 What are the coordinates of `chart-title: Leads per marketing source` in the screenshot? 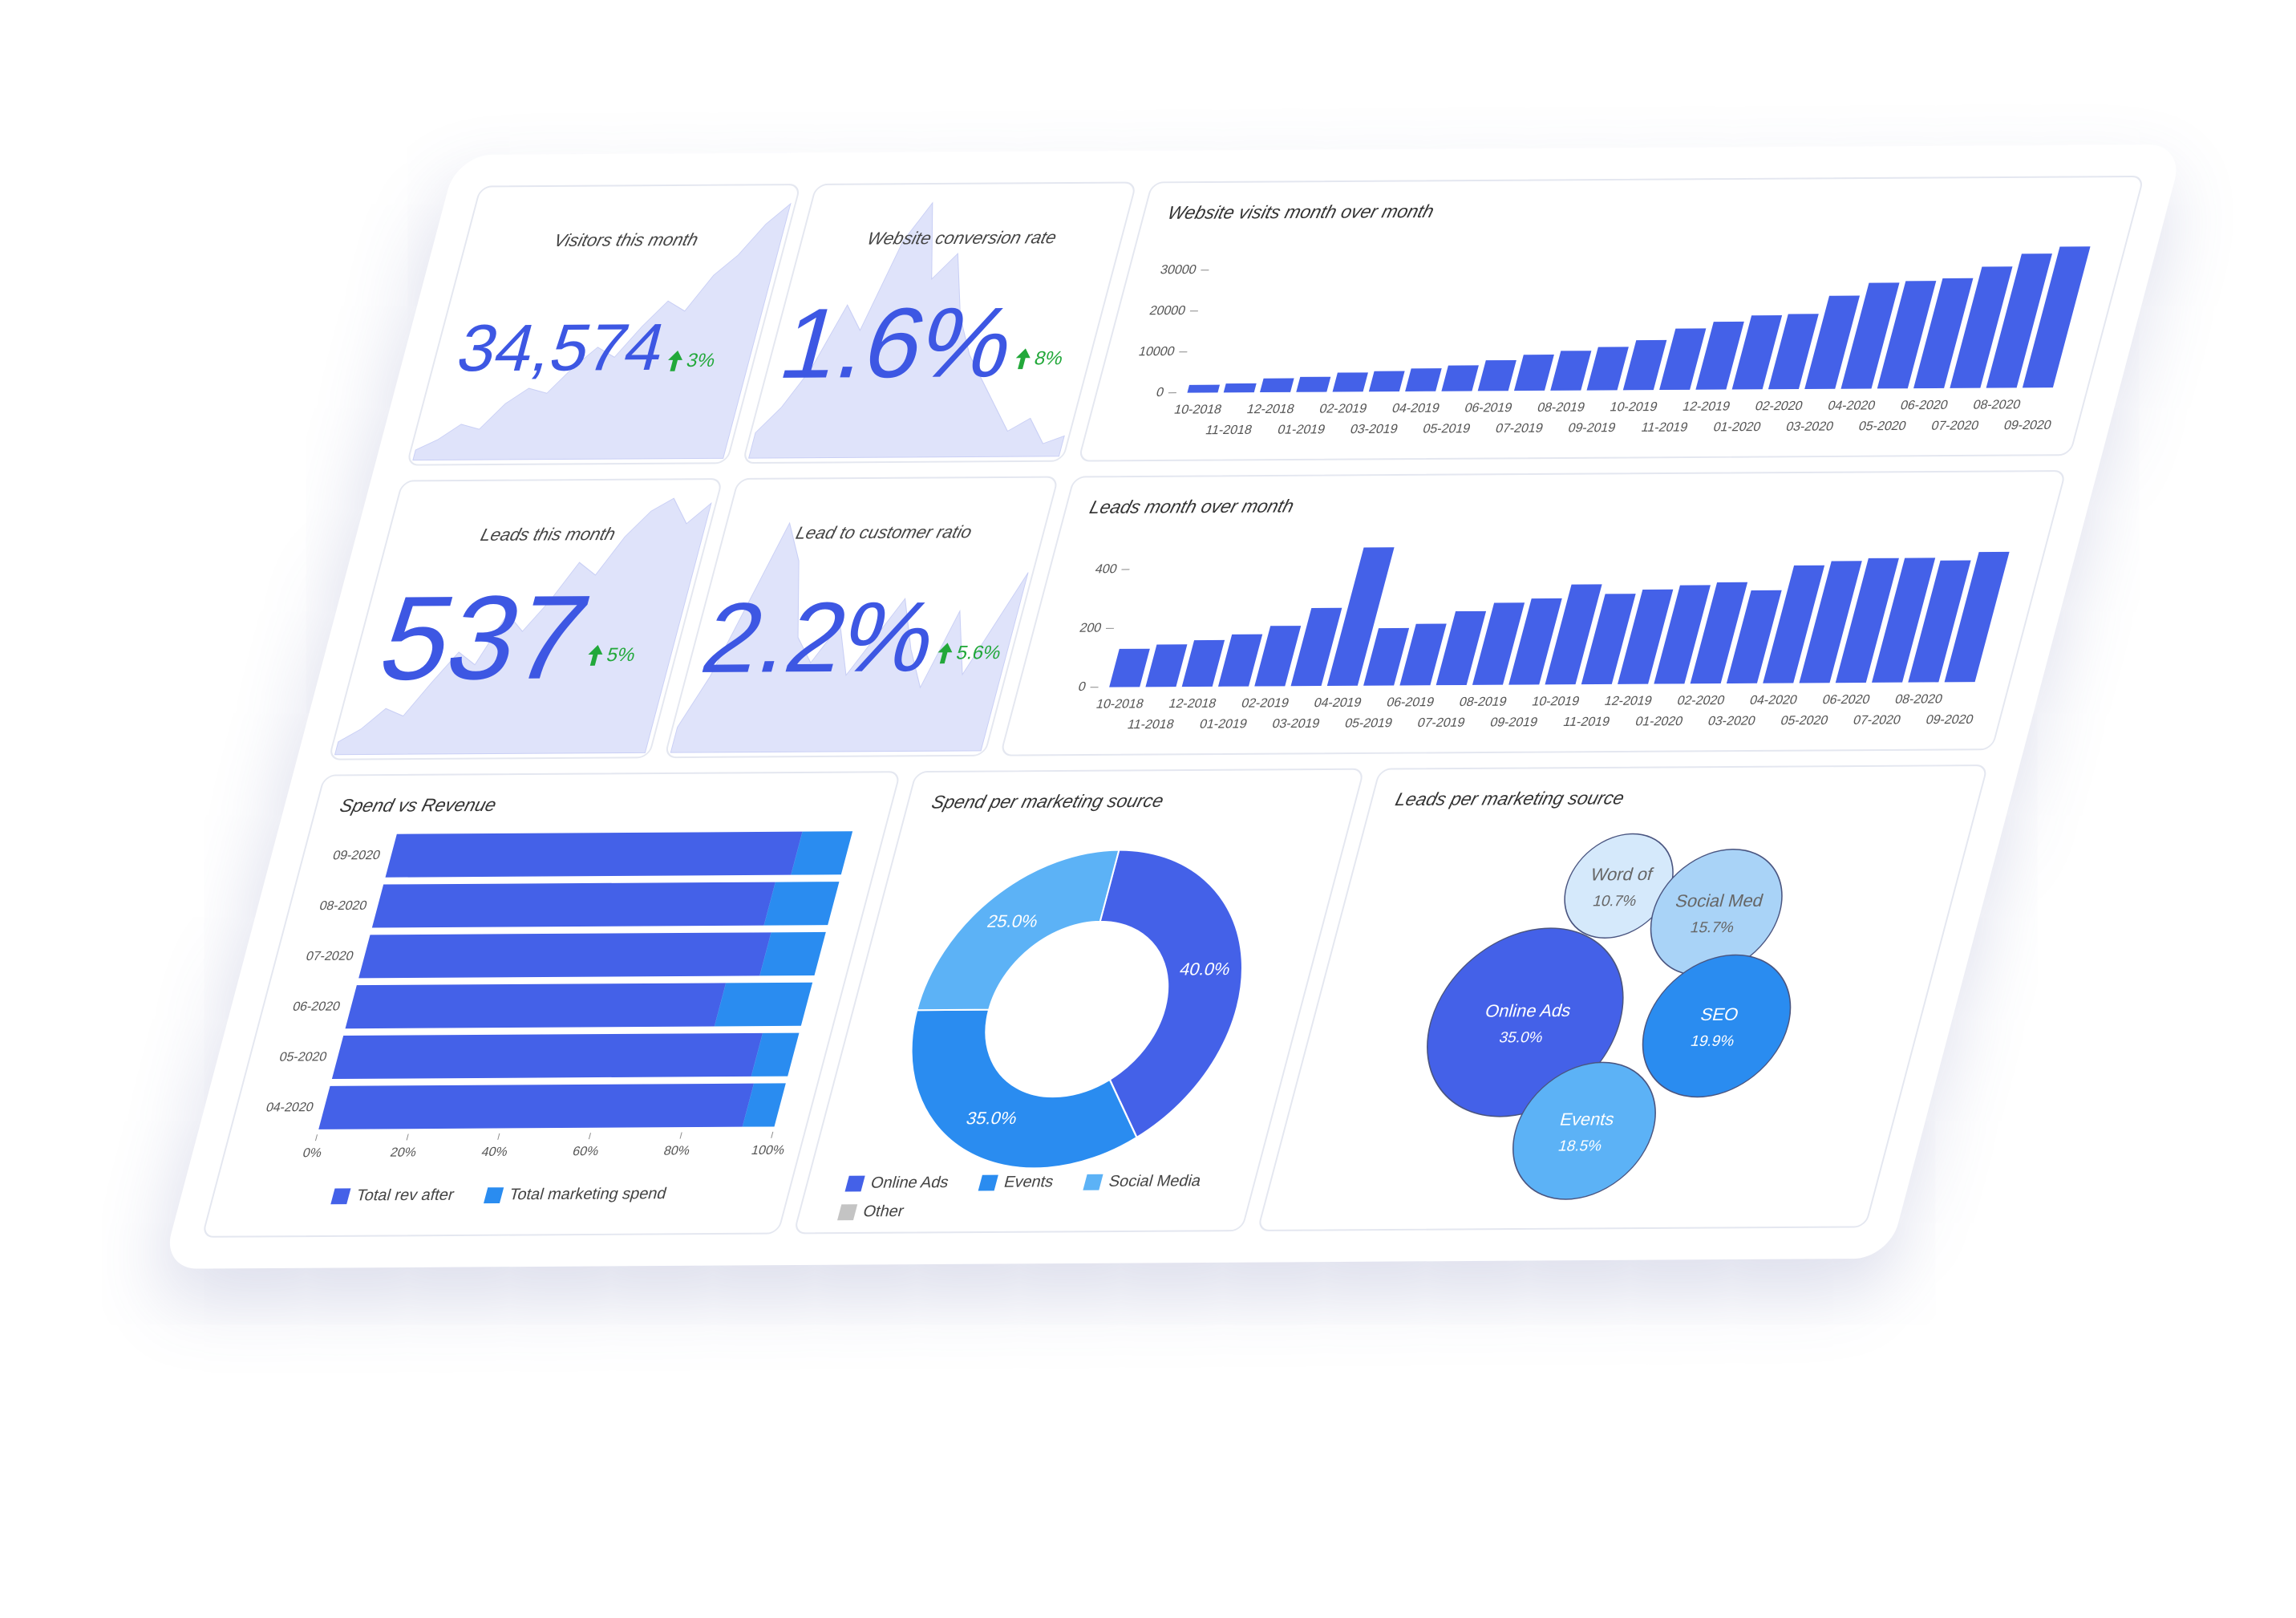 It's located at (1510, 798).